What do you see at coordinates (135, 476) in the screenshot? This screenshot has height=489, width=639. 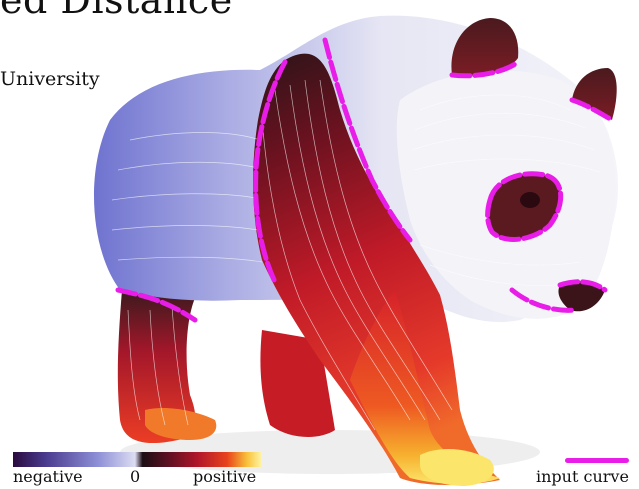 I see `legend-zero-label: 0` at bounding box center [135, 476].